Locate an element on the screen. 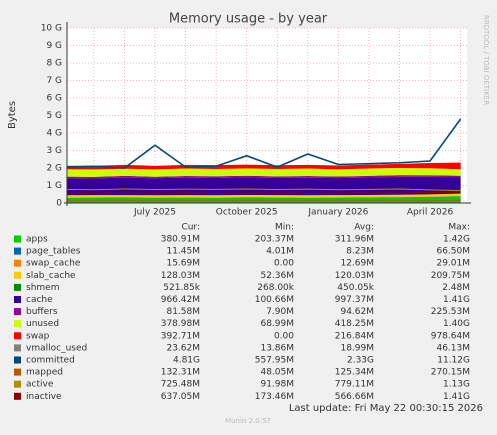  legend-stat: 997.37M is located at coordinates (354, 300).